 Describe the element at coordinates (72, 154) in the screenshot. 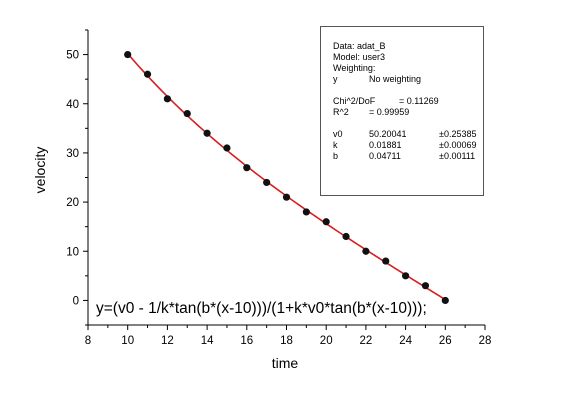

I see `y-tick-label: 30` at that location.